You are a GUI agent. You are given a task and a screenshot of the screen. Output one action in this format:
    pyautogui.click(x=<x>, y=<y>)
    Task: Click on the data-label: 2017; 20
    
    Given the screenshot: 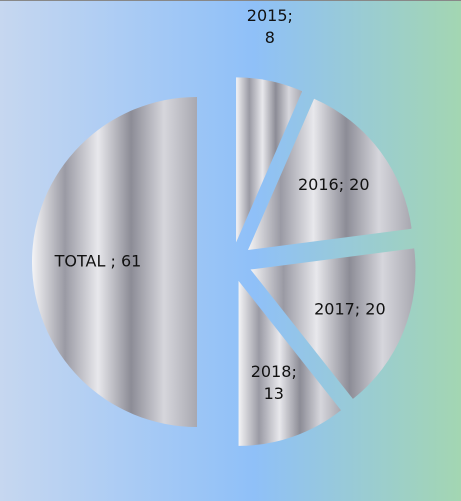 What is the action you would take?
    pyautogui.click(x=350, y=308)
    